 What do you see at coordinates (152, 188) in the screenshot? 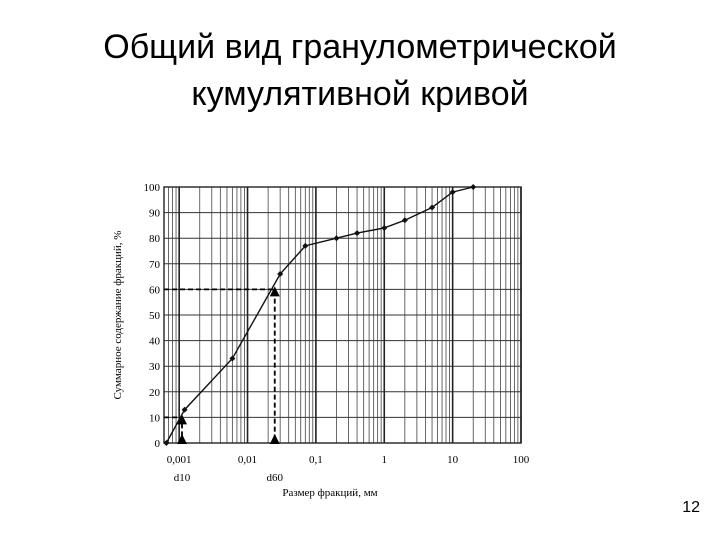
I see `y-tick-label: 100` at bounding box center [152, 188].